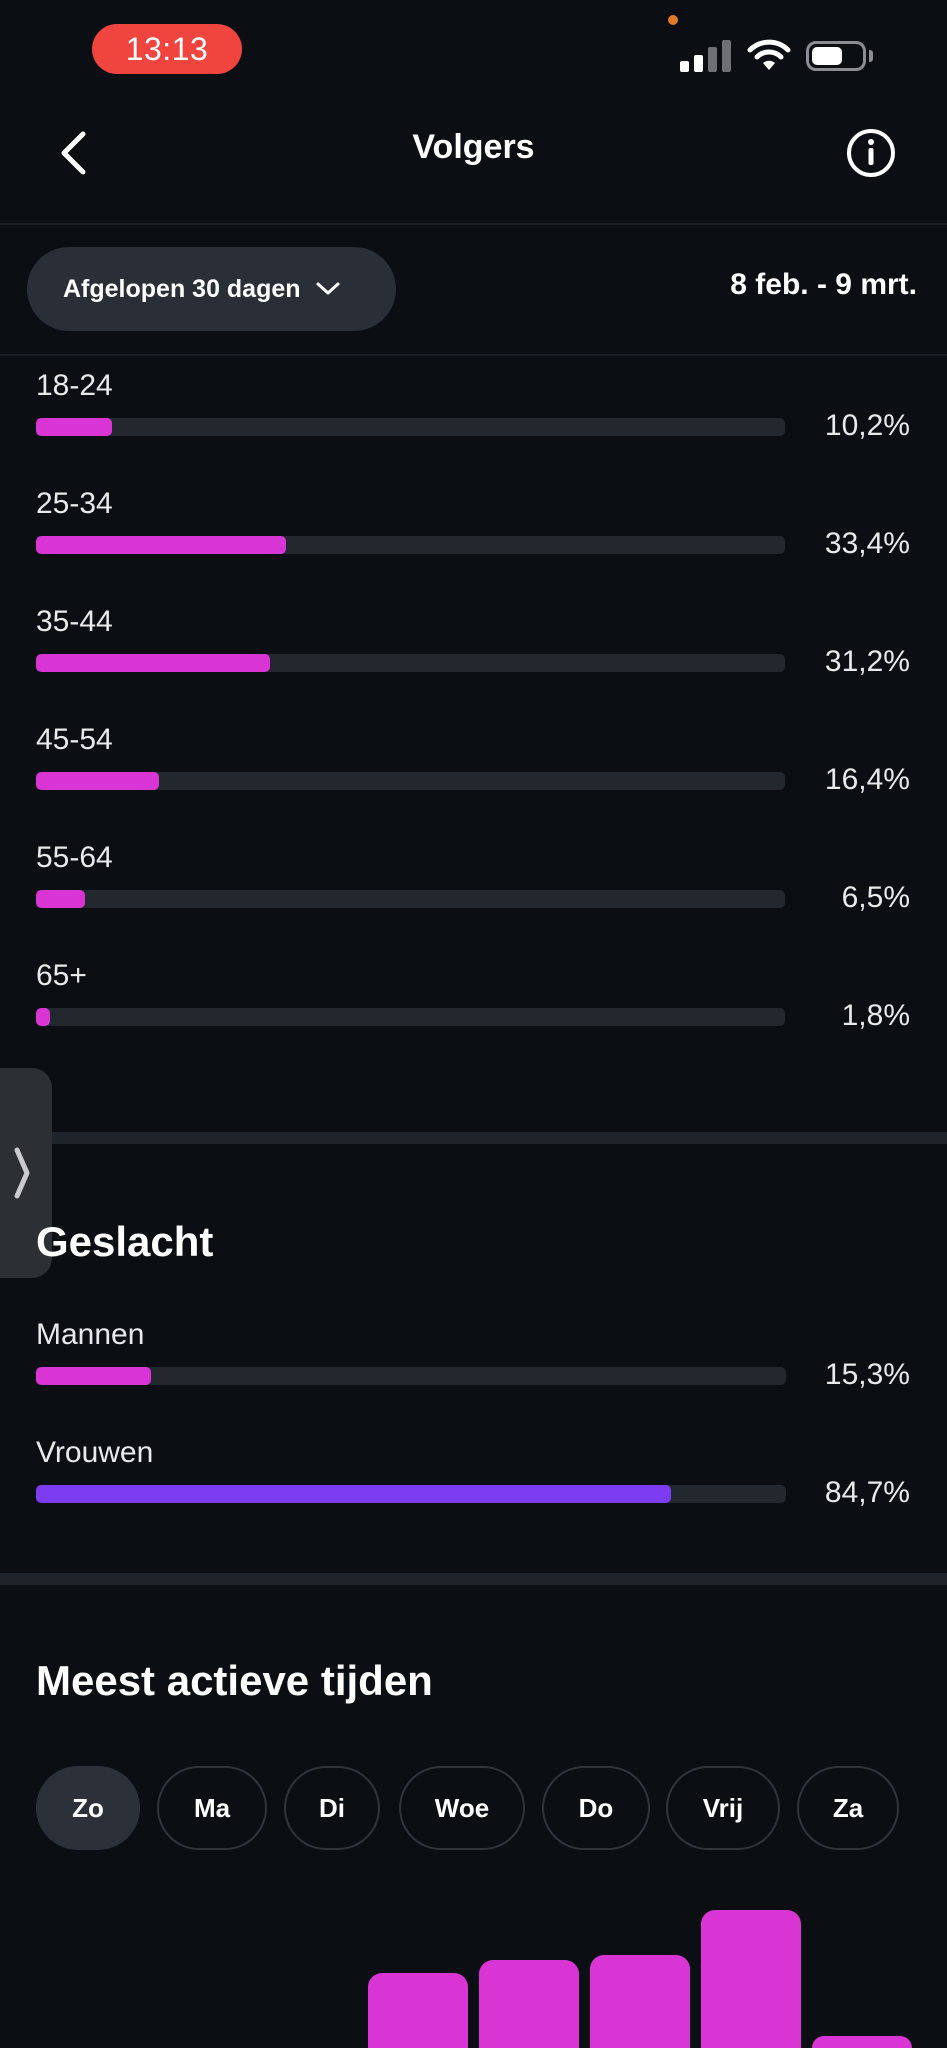 Image resolution: width=947 pixels, height=2048 pixels. I want to click on age-label: 45-54, so click(74, 739).